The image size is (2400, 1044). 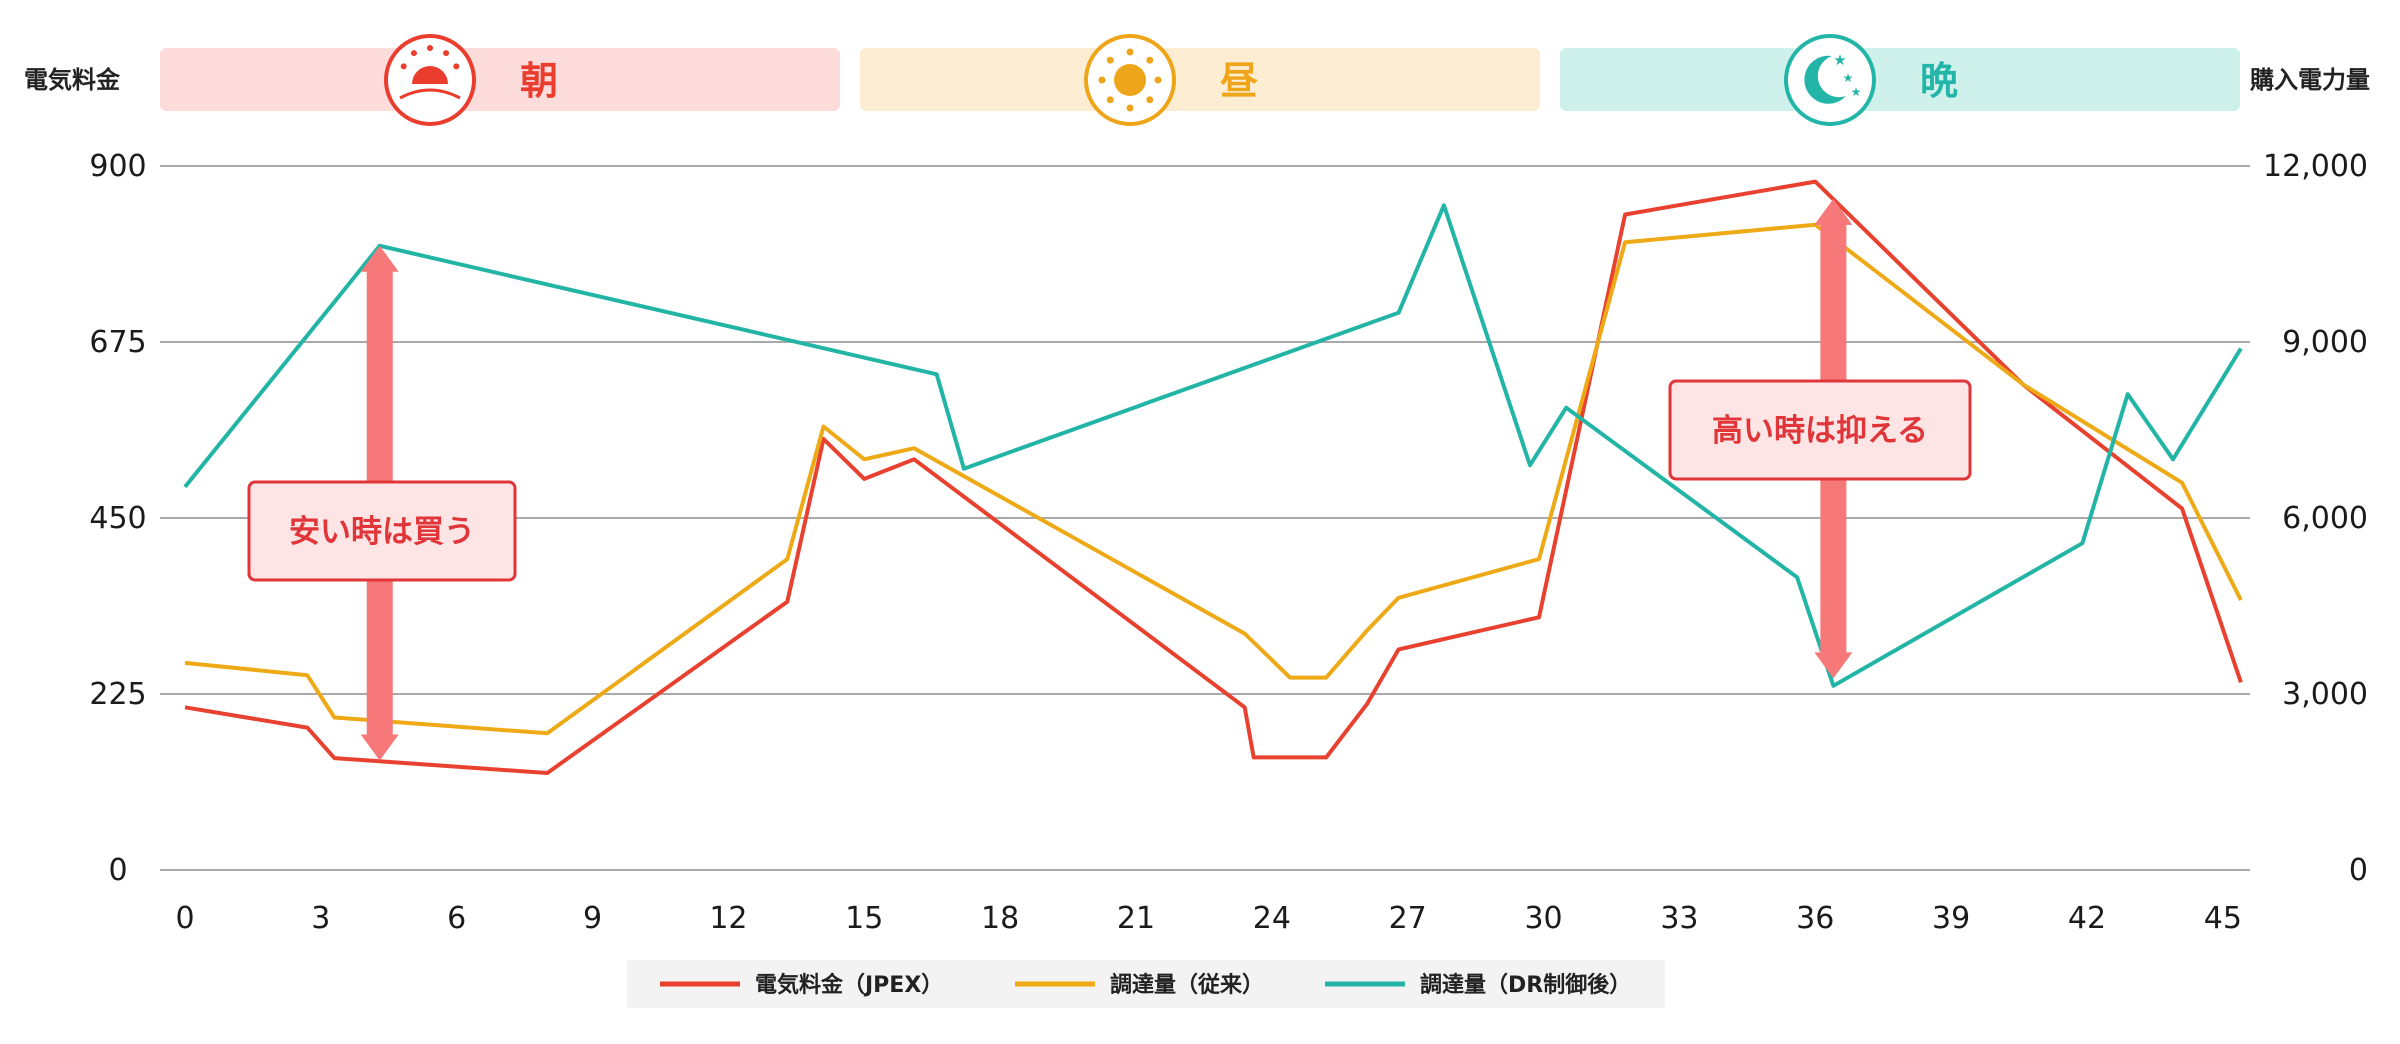 What do you see at coordinates (1815, 918) in the screenshot?
I see `x-tick-label: 36` at bounding box center [1815, 918].